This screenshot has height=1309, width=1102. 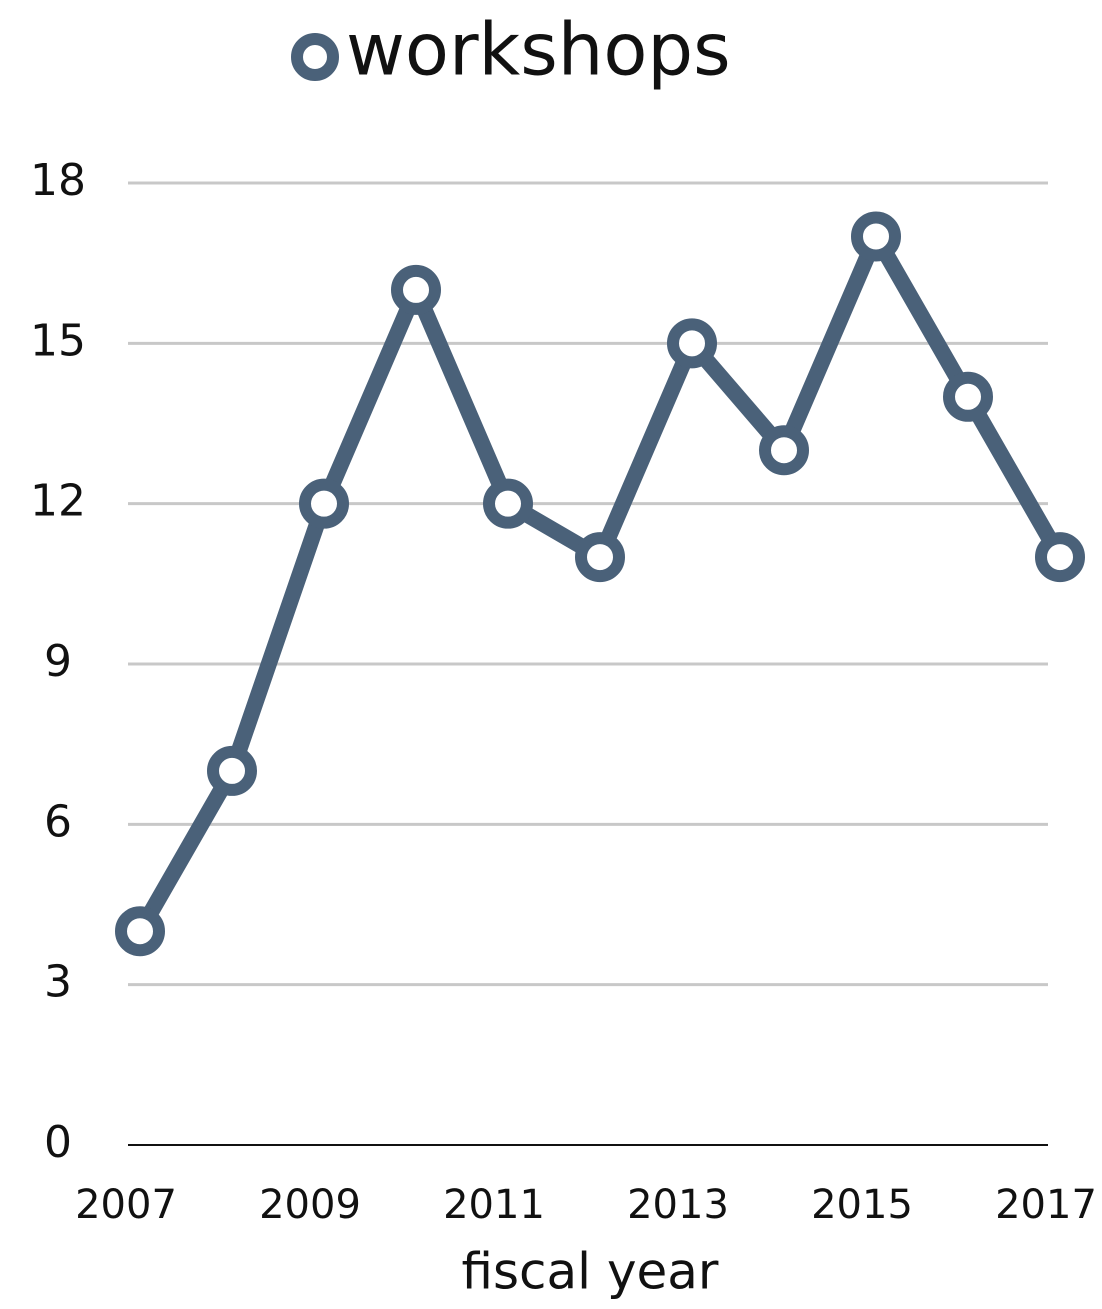 I want to click on x-axis-label: fiscal year, so click(x=589, y=1272).